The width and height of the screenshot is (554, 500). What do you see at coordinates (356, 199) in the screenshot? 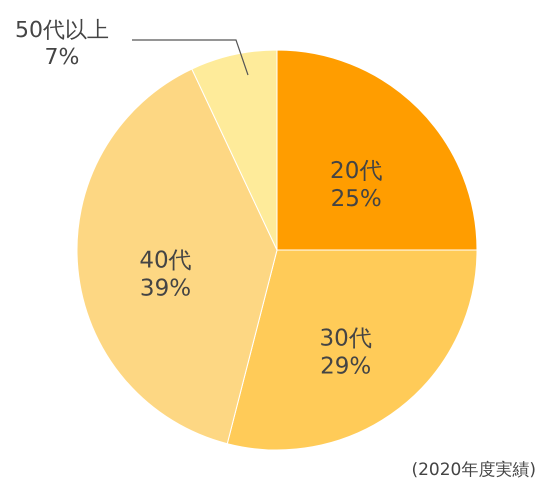
I see `data-label: 25%` at bounding box center [356, 199].